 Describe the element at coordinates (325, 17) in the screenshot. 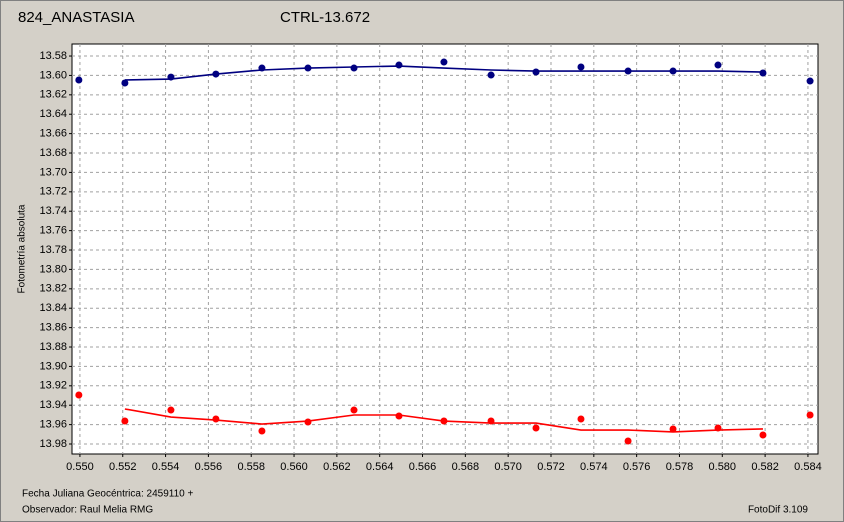

I see `control-title: CTRL-13.672` at that location.